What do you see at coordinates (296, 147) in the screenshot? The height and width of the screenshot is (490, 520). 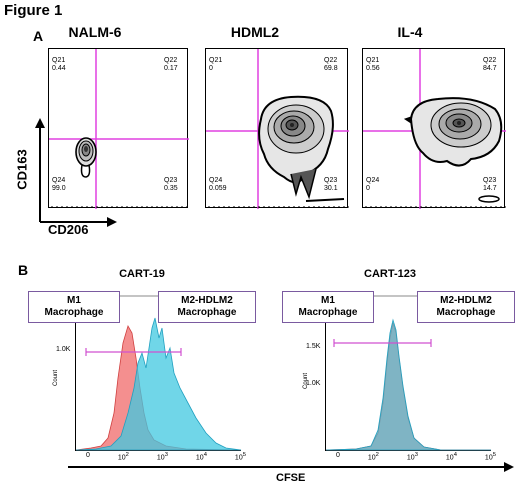 I see `contour-hdml2` at bounding box center [296, 147].